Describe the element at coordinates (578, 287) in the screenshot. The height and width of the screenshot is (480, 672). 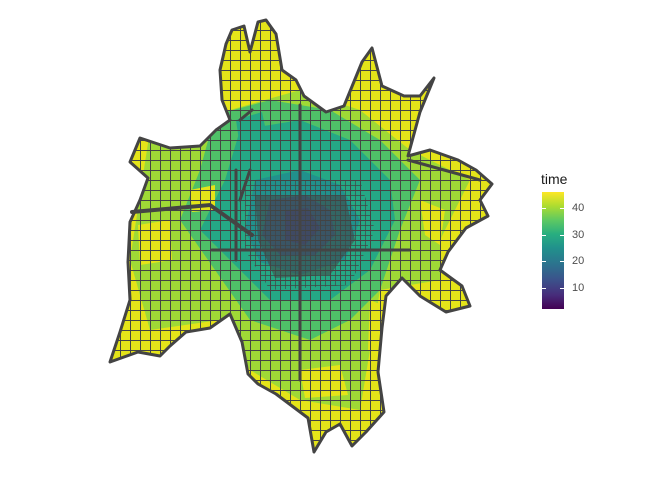
I see `legend-tick-label: 10` at that location.